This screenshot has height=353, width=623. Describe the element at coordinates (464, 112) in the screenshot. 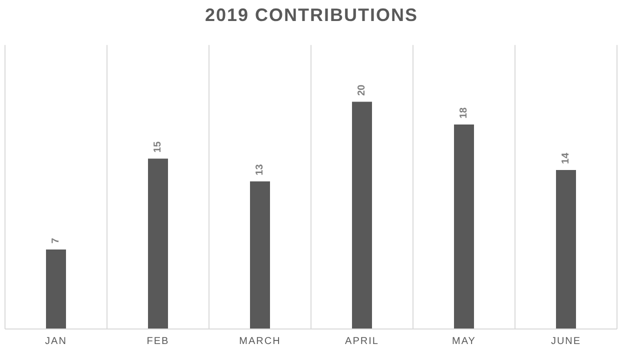

I see `data-label: 18` at that location.